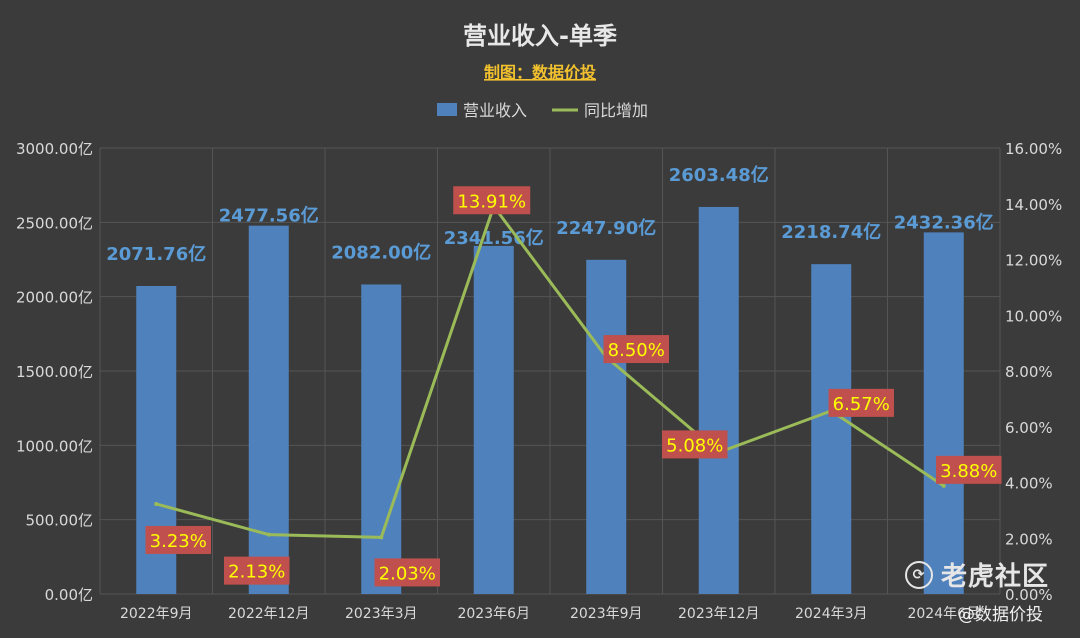 The height and width of the screenshot is (638, 1080). I want to click on watermark-brand-text: 老虎社区, so click(995, 577).